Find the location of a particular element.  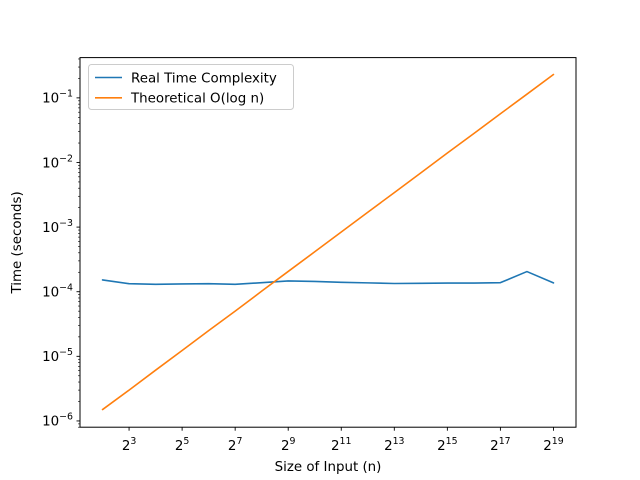

y-tick-label: 10−3 is located at coordinates (57, 227).